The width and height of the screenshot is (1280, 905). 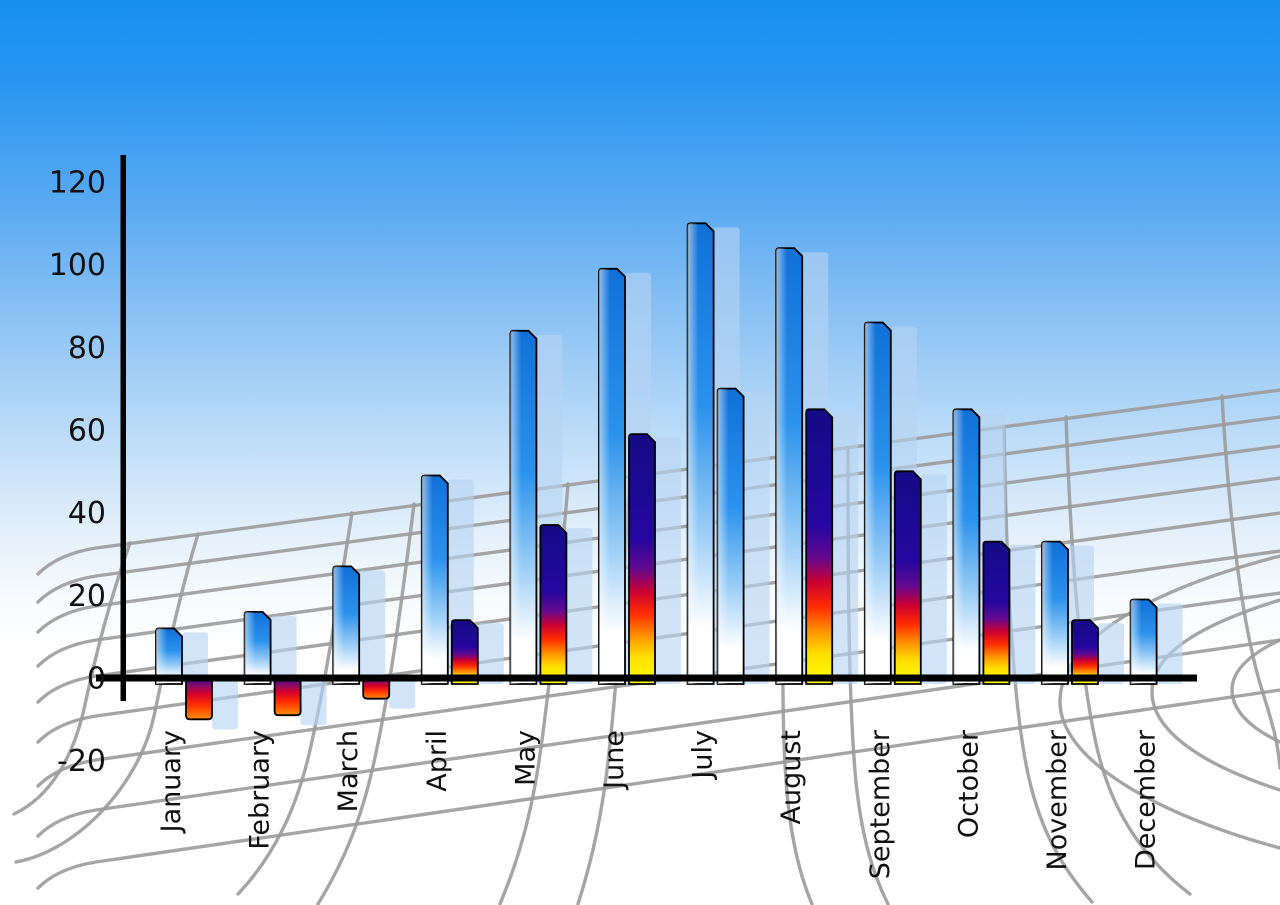 What do you see at coordinates (1143, 641) in the screenshot?
I see `bar-december-primary-highlight` at bounding box center [1143, 641].